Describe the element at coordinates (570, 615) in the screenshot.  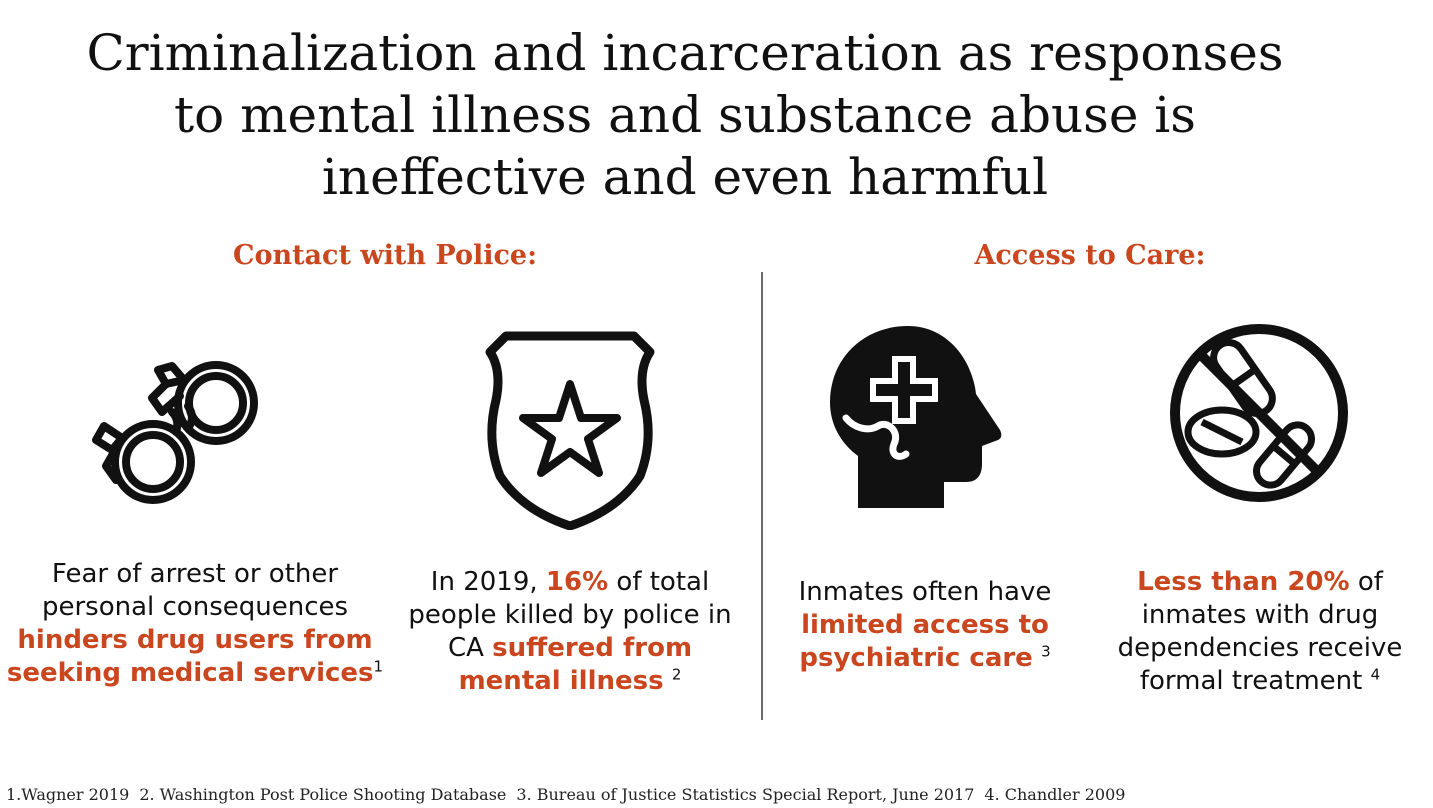
I see `caption-text-mid: of total people killed by police in CA` at that location.